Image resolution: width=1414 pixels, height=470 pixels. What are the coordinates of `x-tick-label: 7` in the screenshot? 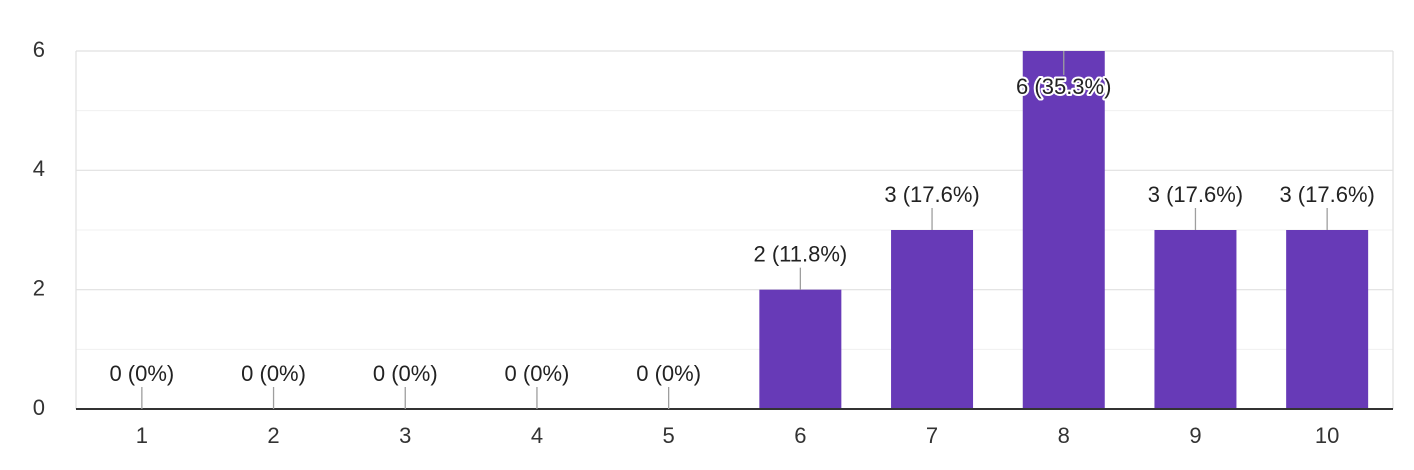 It's located at (932, 435).